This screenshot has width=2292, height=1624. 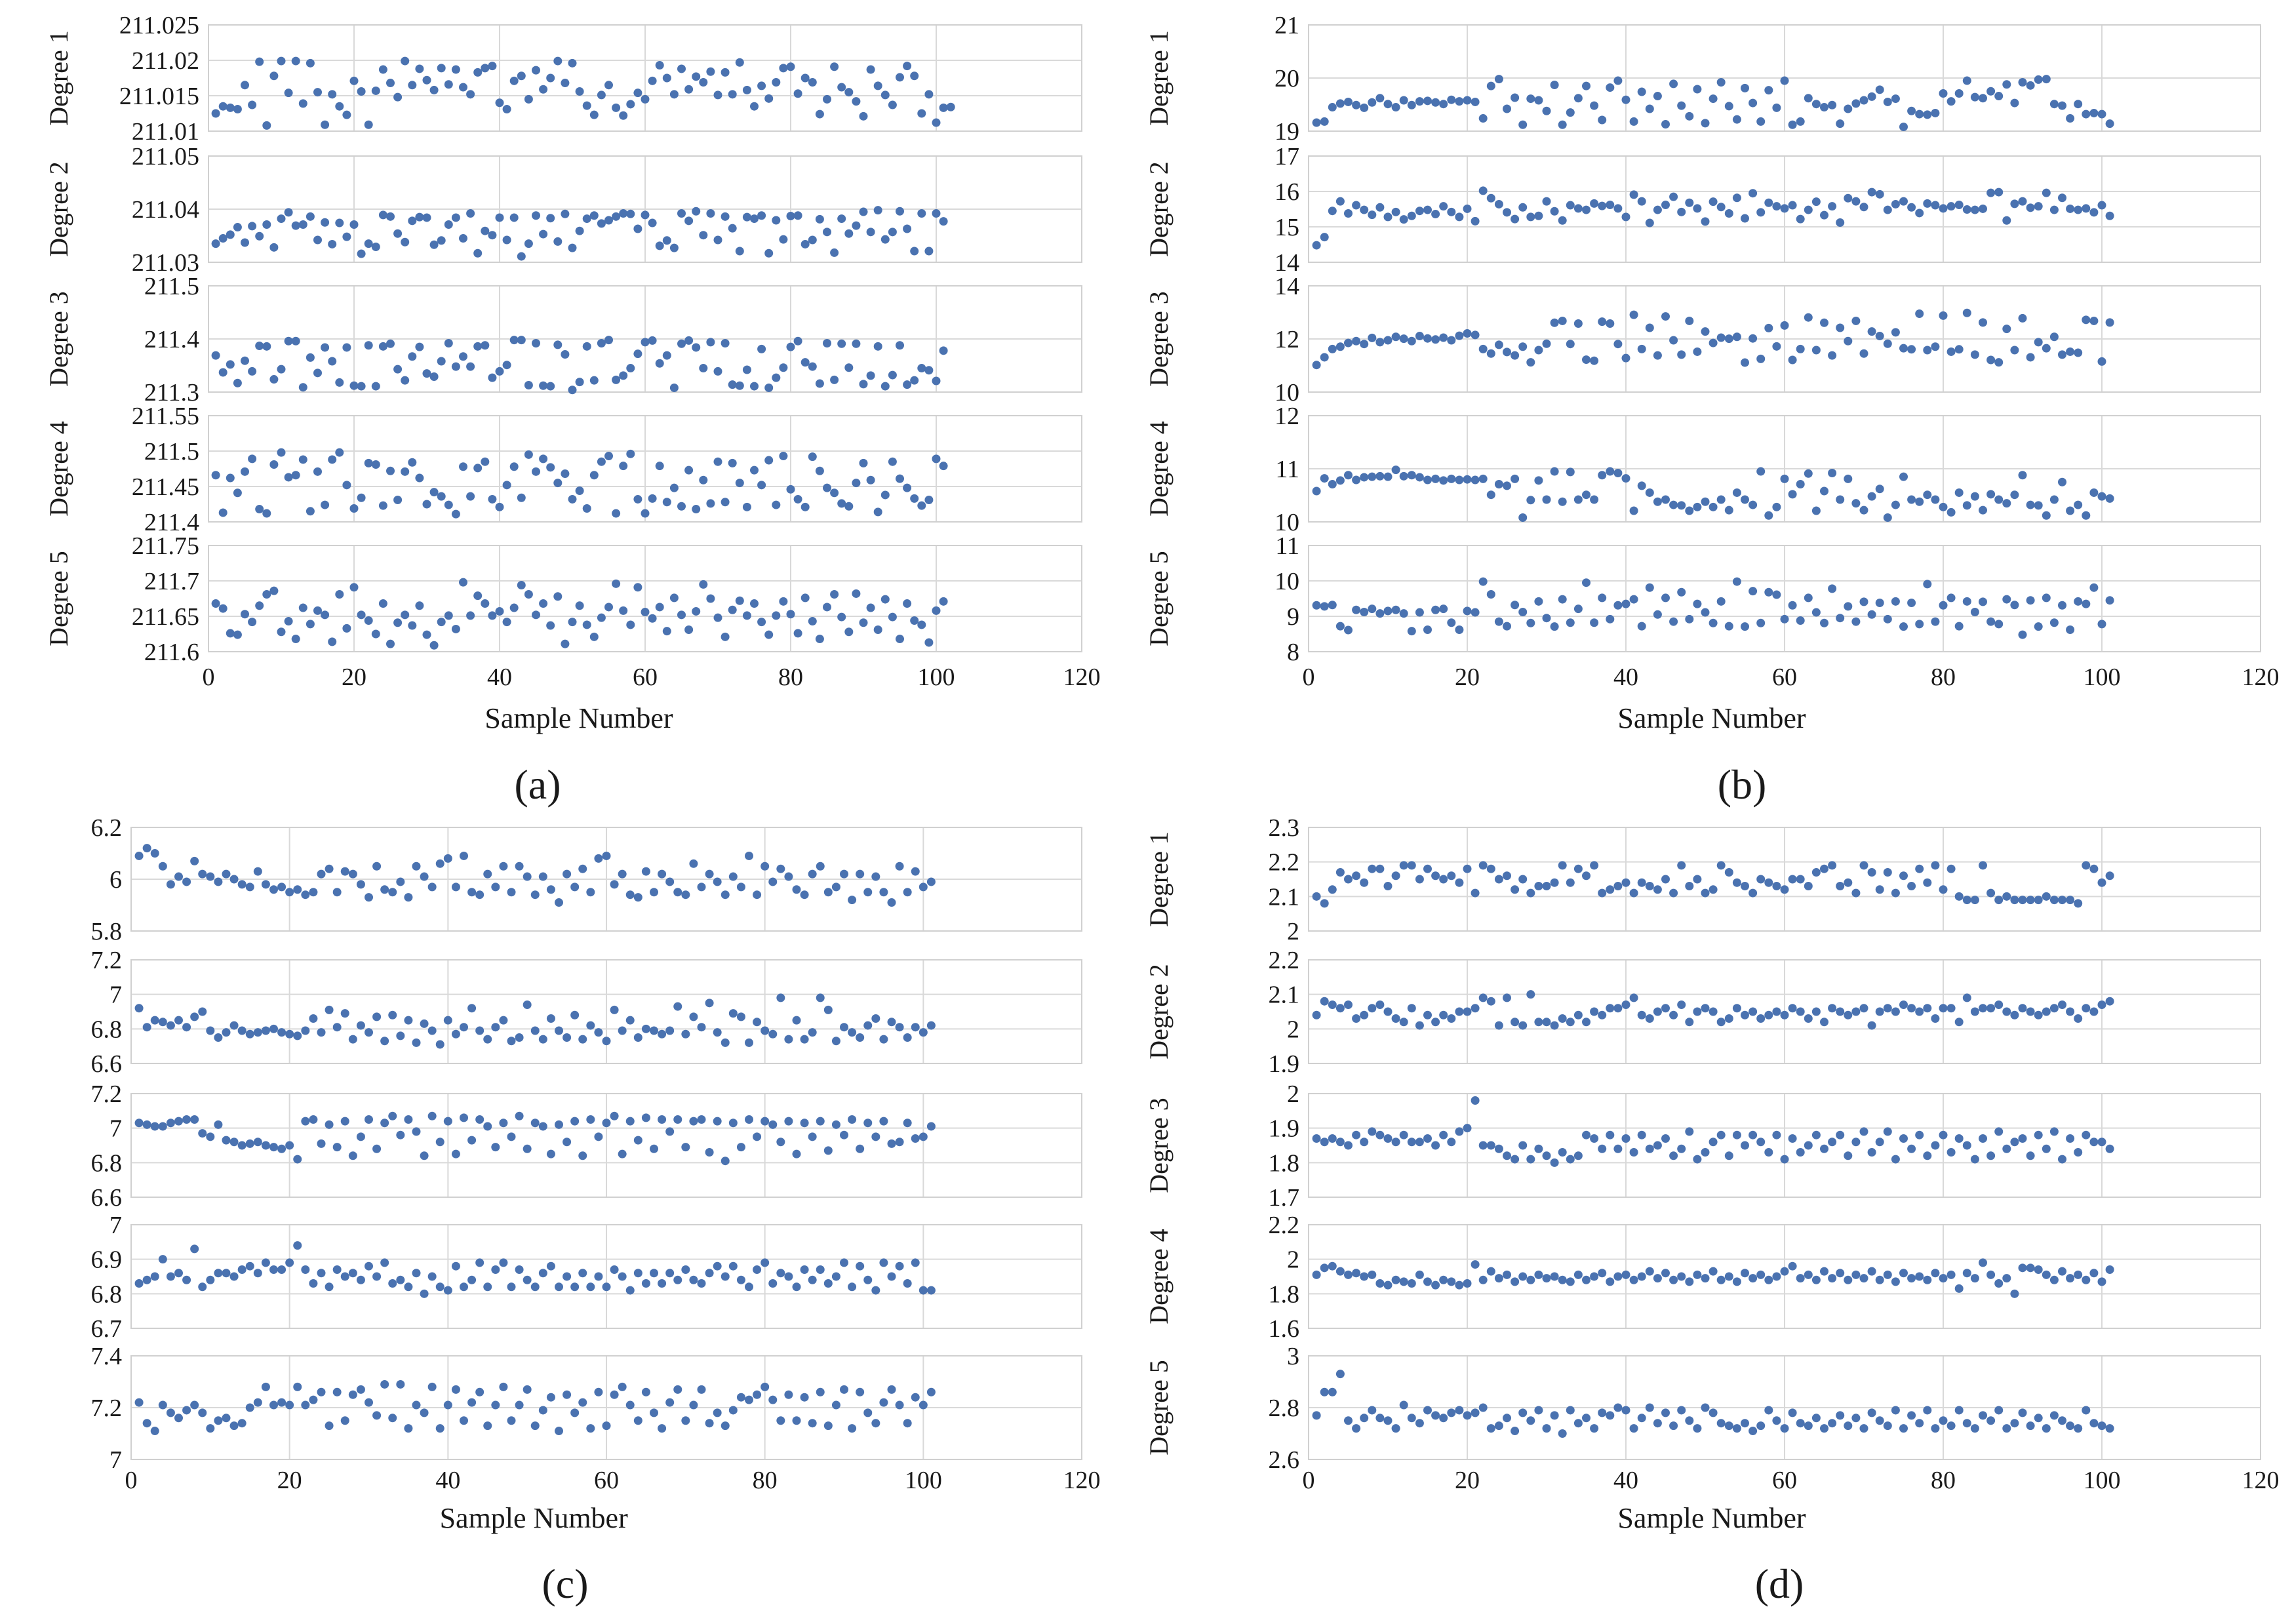 I want to click on y-axis-label: Degree 5, so click(x=59, y=598).